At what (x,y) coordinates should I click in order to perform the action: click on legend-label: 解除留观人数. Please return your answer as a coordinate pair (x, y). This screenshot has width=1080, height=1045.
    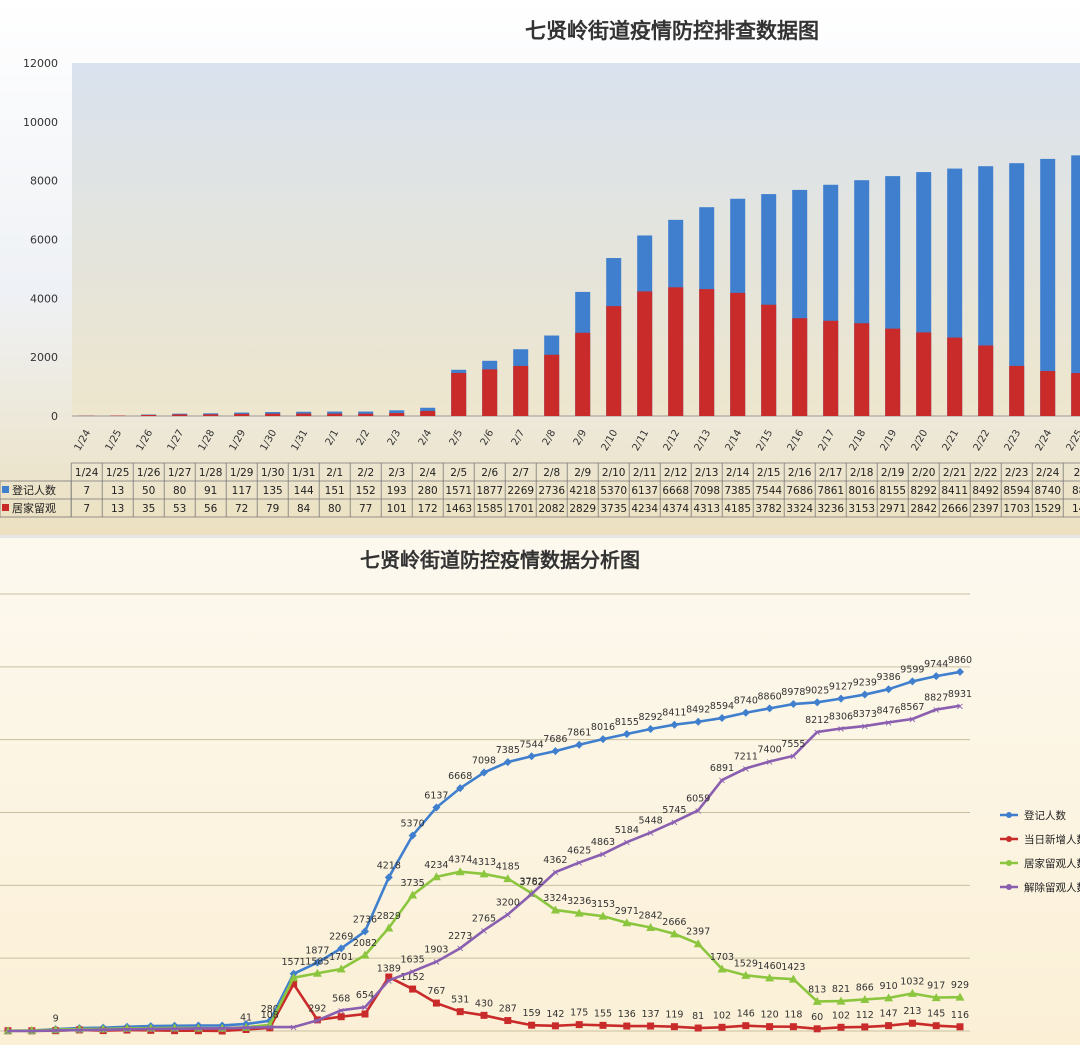
    Looking at the image, I should click on (1052, 887).